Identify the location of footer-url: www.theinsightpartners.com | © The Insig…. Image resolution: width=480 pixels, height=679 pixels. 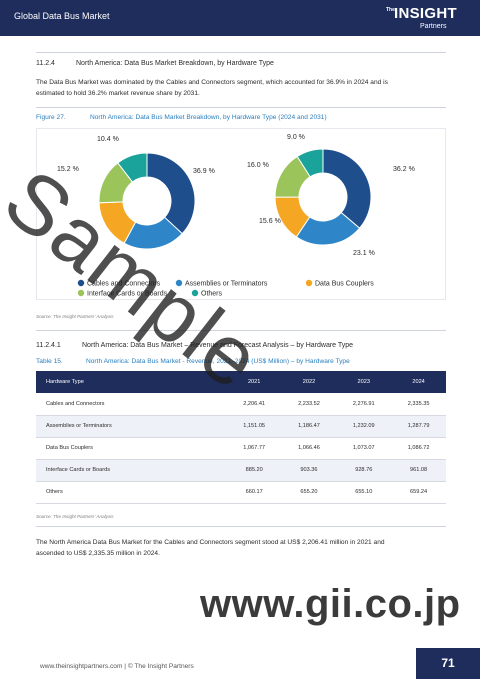
(117, 666).